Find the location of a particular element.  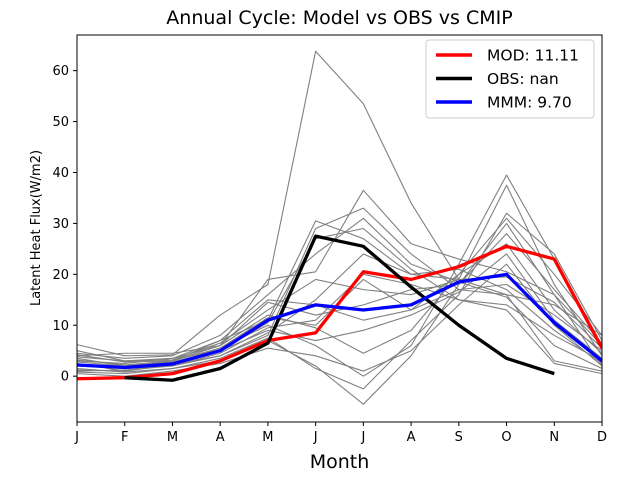

legend-box is located at coordinates (510, 79).